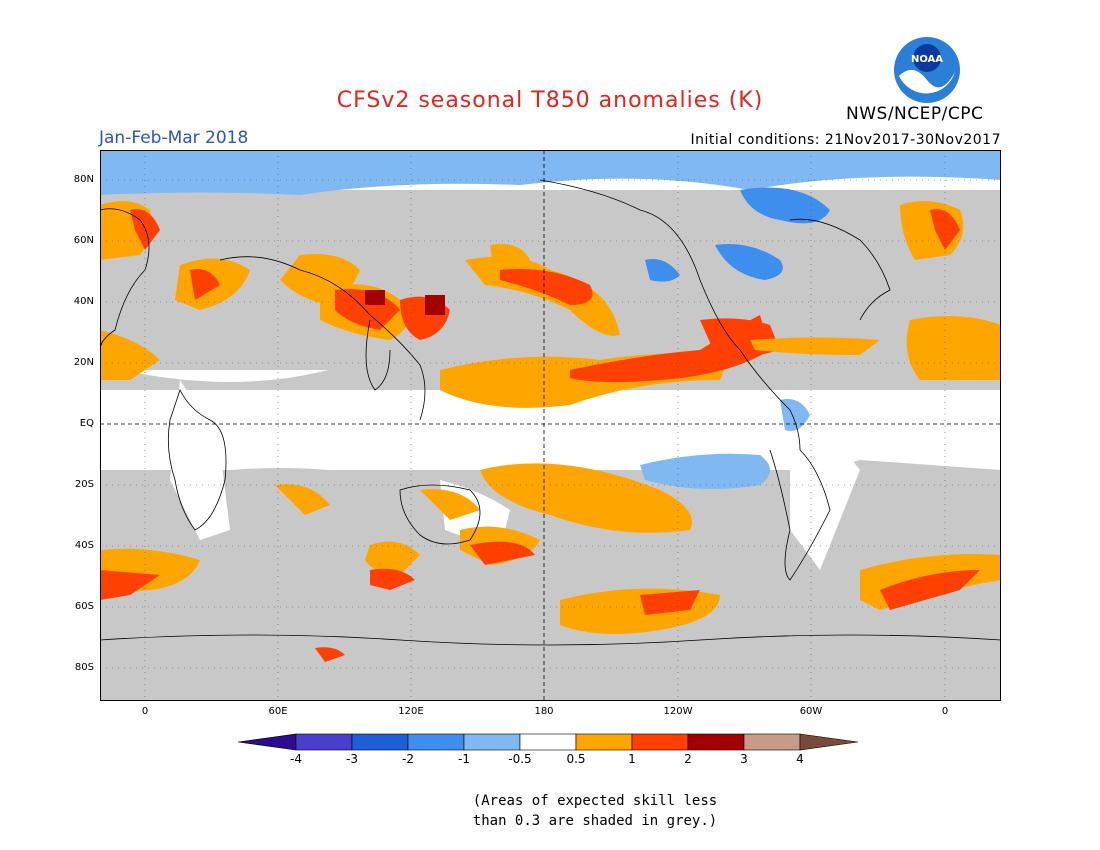 This screenshot has height=850, width=1100. Describe the element at coordinates (84, 667) in the screenshot. I see `lat-label-80s: 80S` at that location.